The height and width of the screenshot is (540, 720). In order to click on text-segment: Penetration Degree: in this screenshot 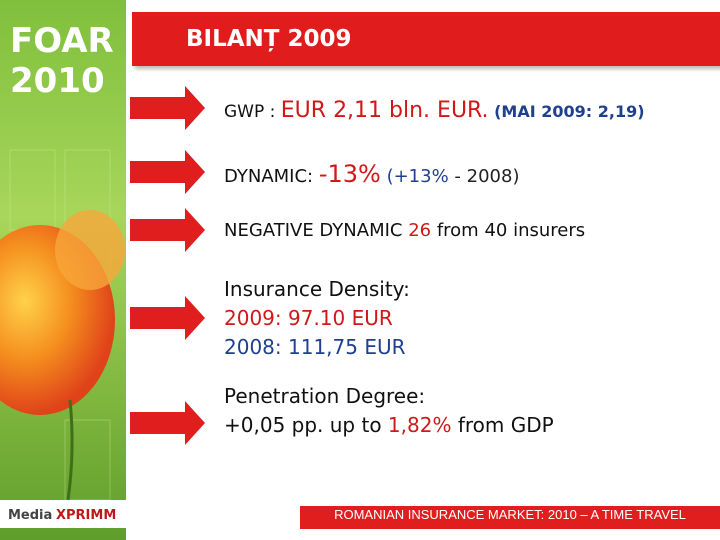, I will do `click(325, 396)`.